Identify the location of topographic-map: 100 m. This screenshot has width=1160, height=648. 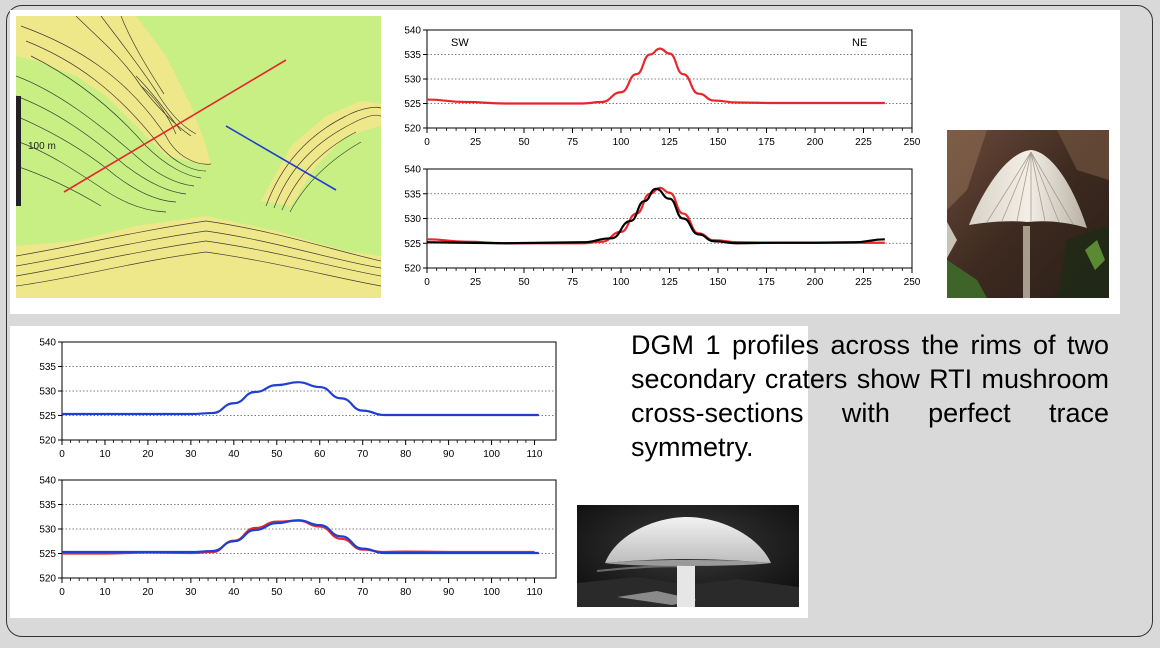
(198, 157).